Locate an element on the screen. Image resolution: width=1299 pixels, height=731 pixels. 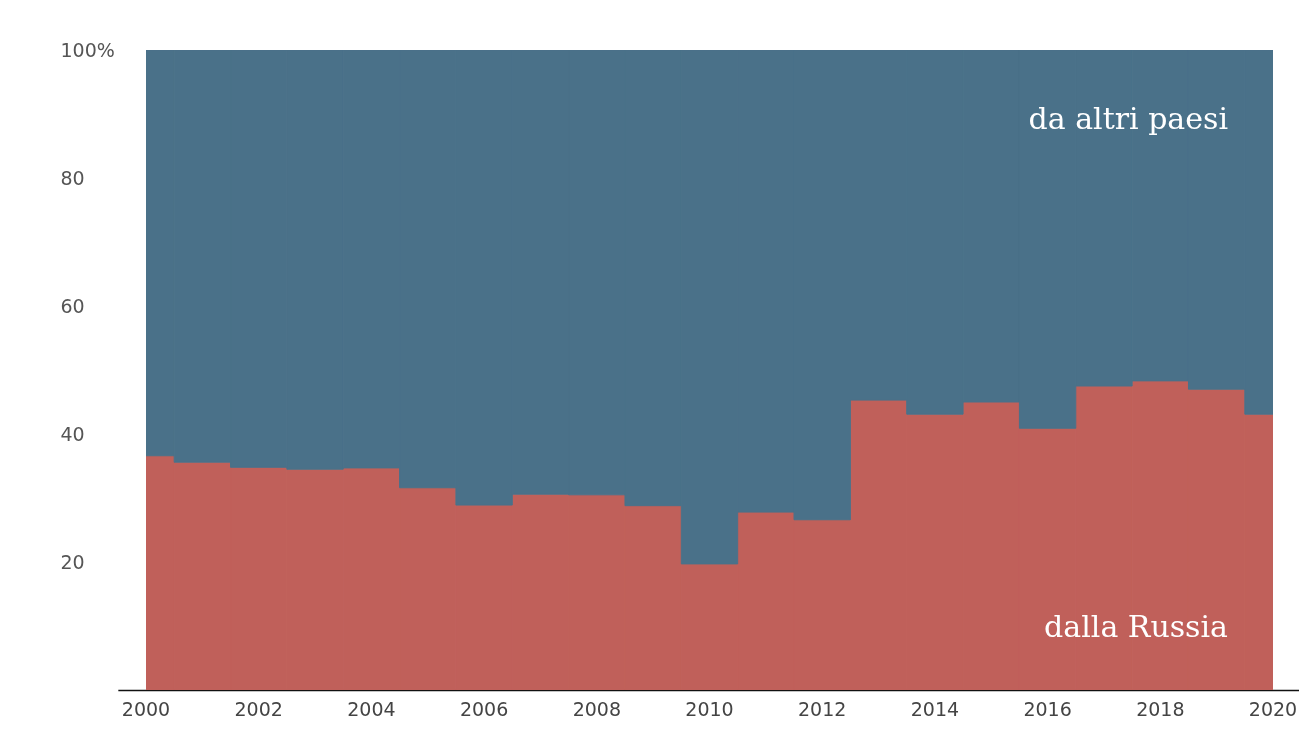
y-tick-label: 40 is located at coordinates (72, 433).